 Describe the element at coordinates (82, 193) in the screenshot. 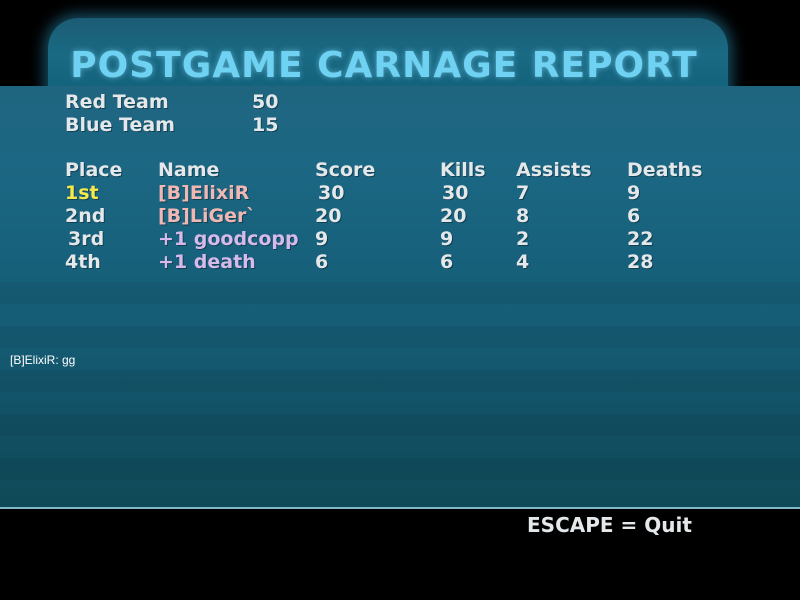

I see `player-place: 1st` at that location.